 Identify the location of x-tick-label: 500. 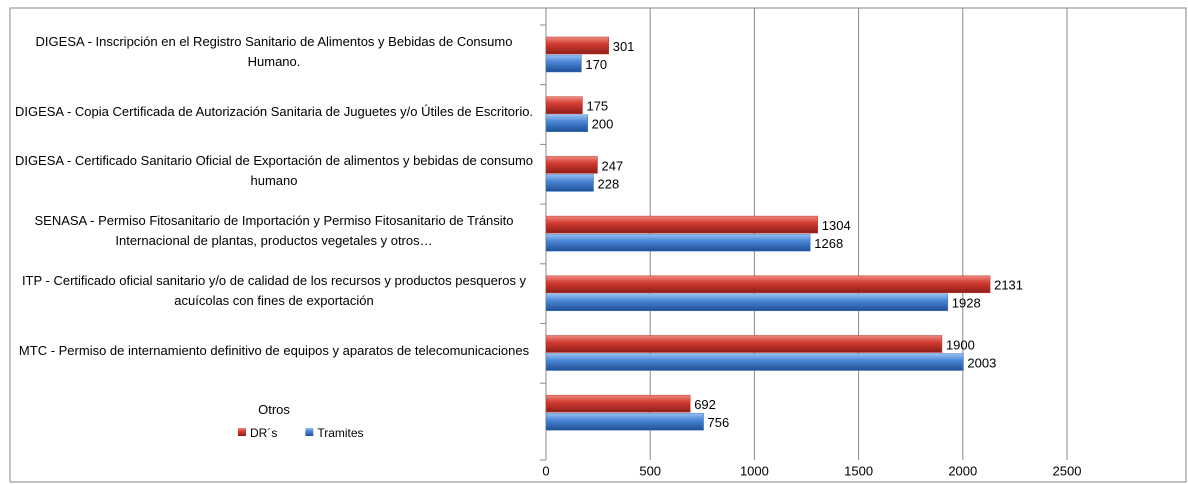
(650, 470).